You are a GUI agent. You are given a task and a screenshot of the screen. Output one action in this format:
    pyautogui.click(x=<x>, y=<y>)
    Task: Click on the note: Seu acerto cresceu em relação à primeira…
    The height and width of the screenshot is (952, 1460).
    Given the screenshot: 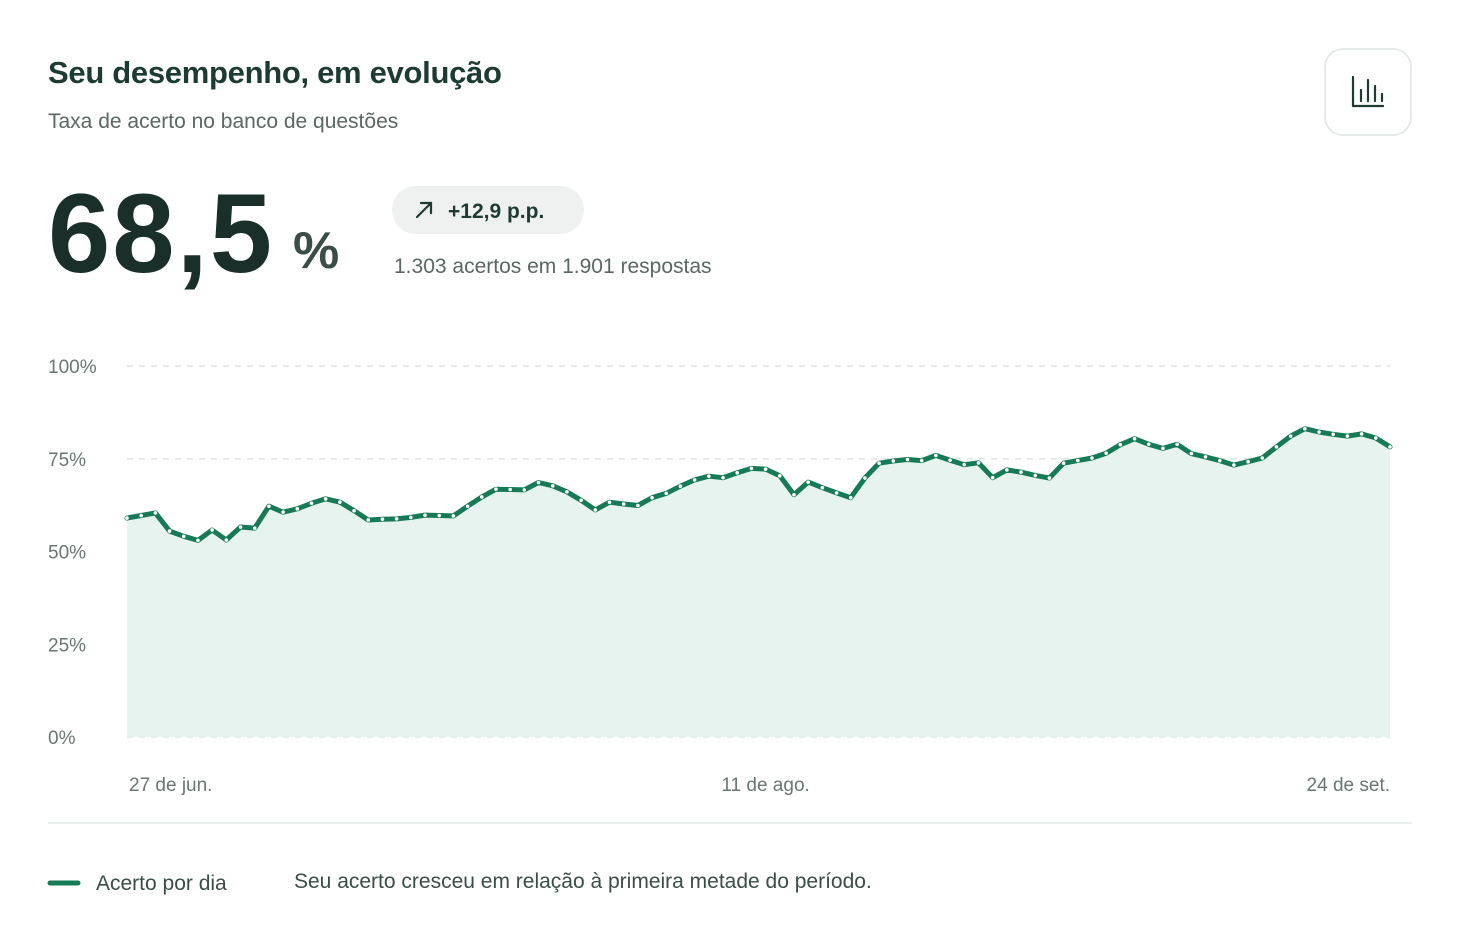 What is the action you would take?
    pyautogui.click(x=583, y=881)
    